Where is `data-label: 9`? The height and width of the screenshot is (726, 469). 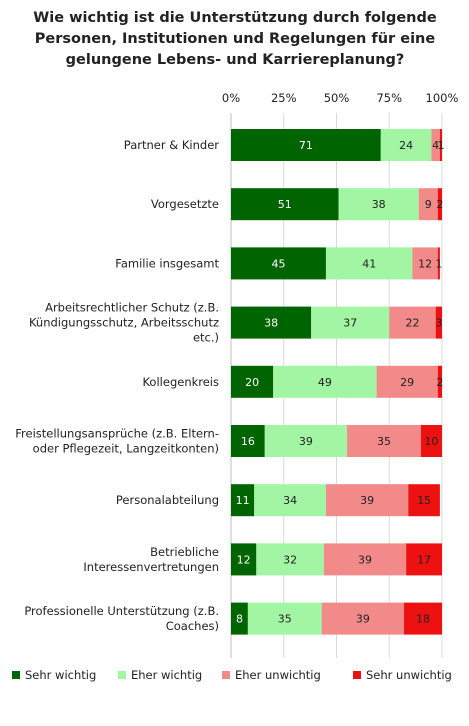
data-label: 9 is located at coordinates (428, 204).